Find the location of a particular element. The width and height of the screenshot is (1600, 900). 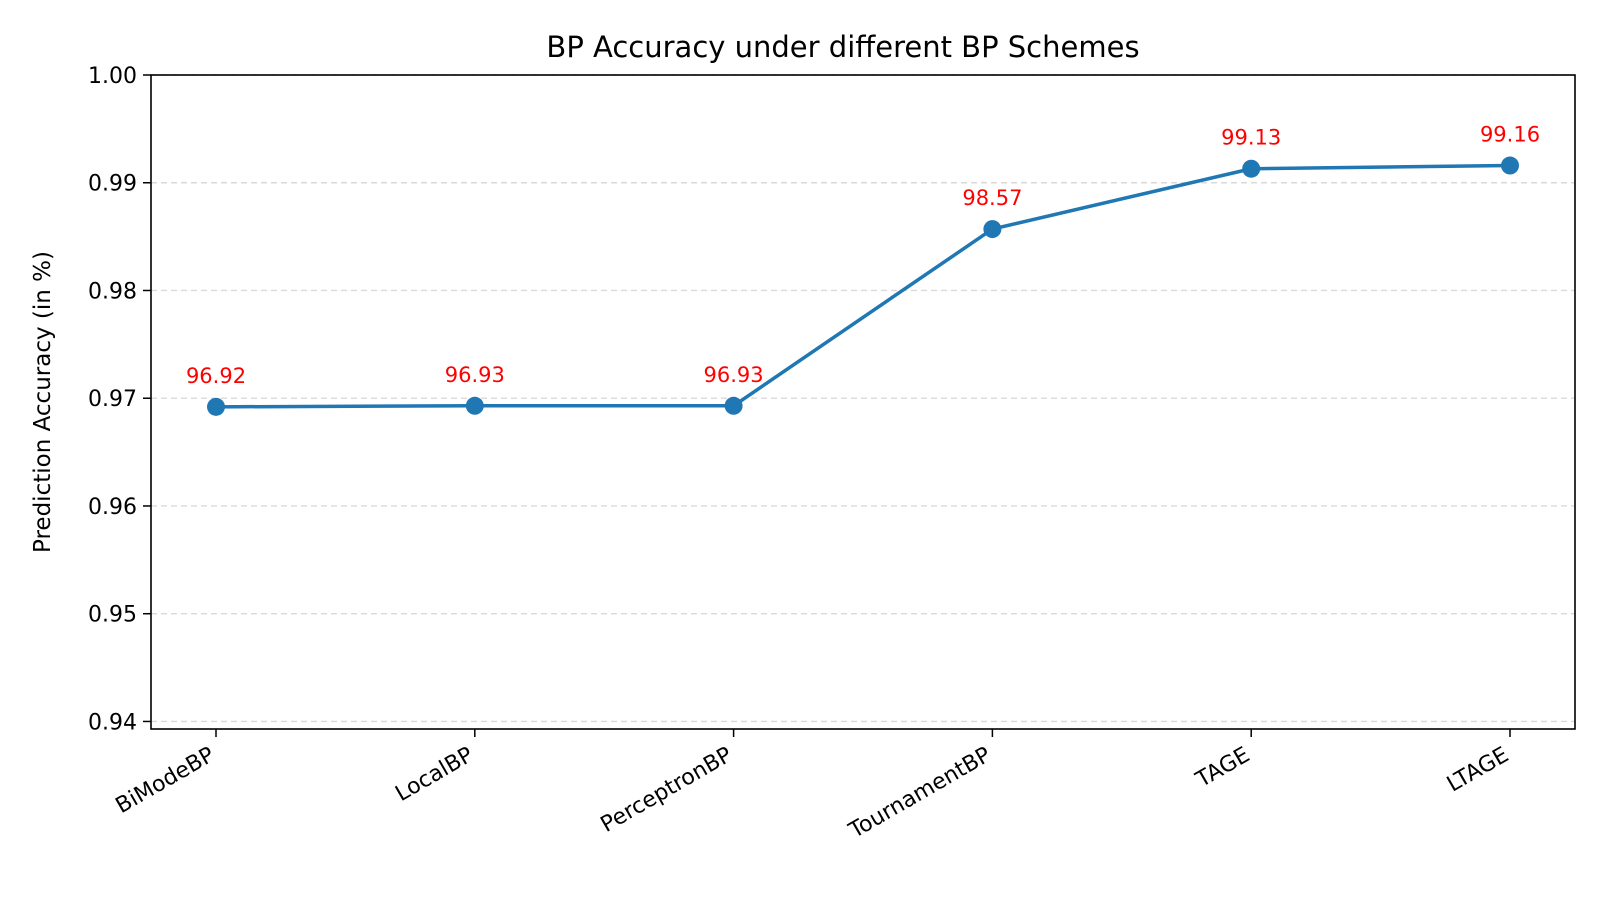

x-tick-label: LocalBP is located at coordinates (434, 775).